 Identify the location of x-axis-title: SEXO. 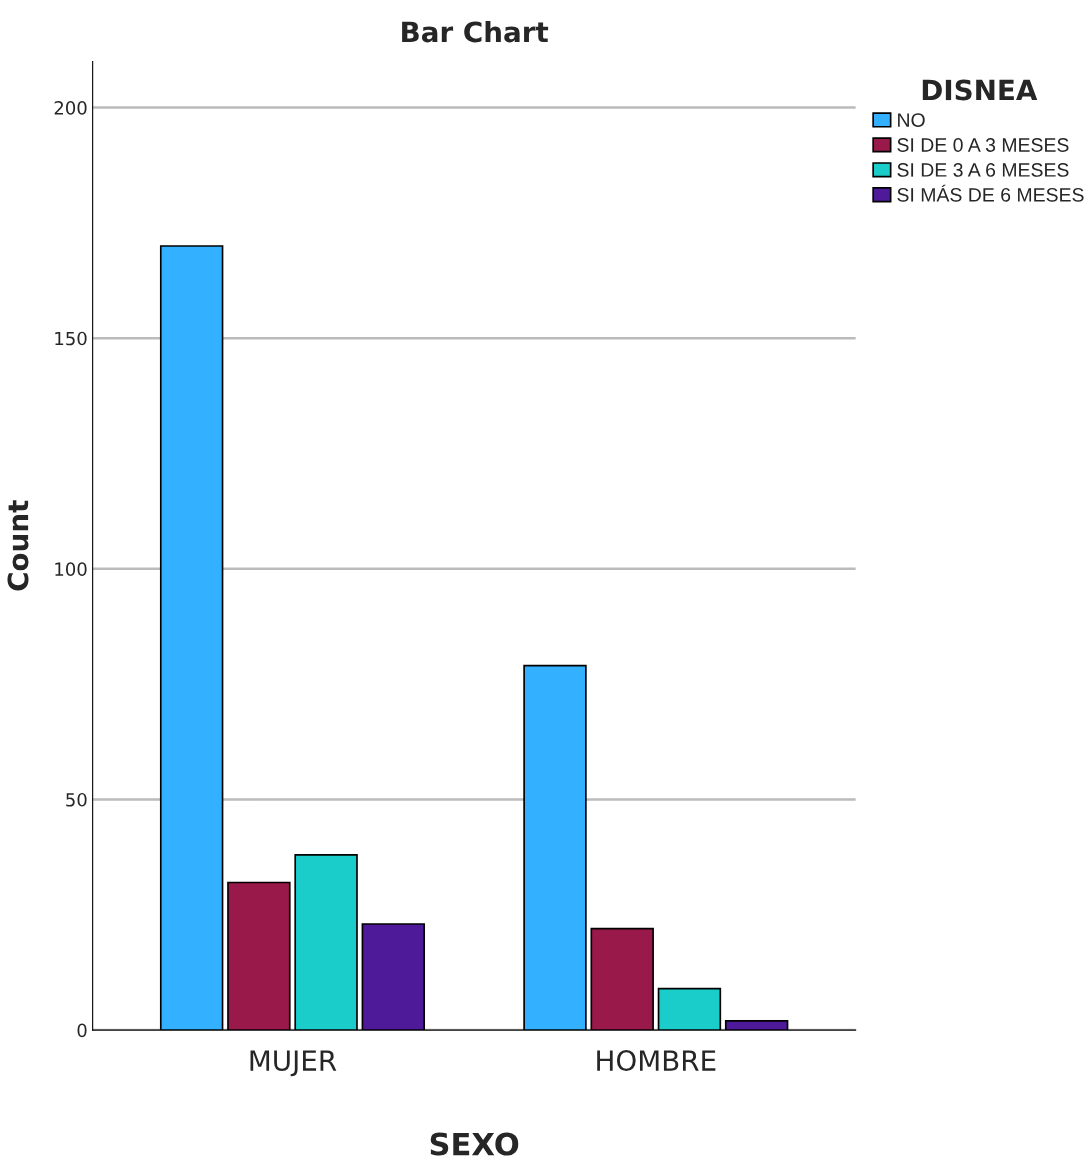
(474, 1144).